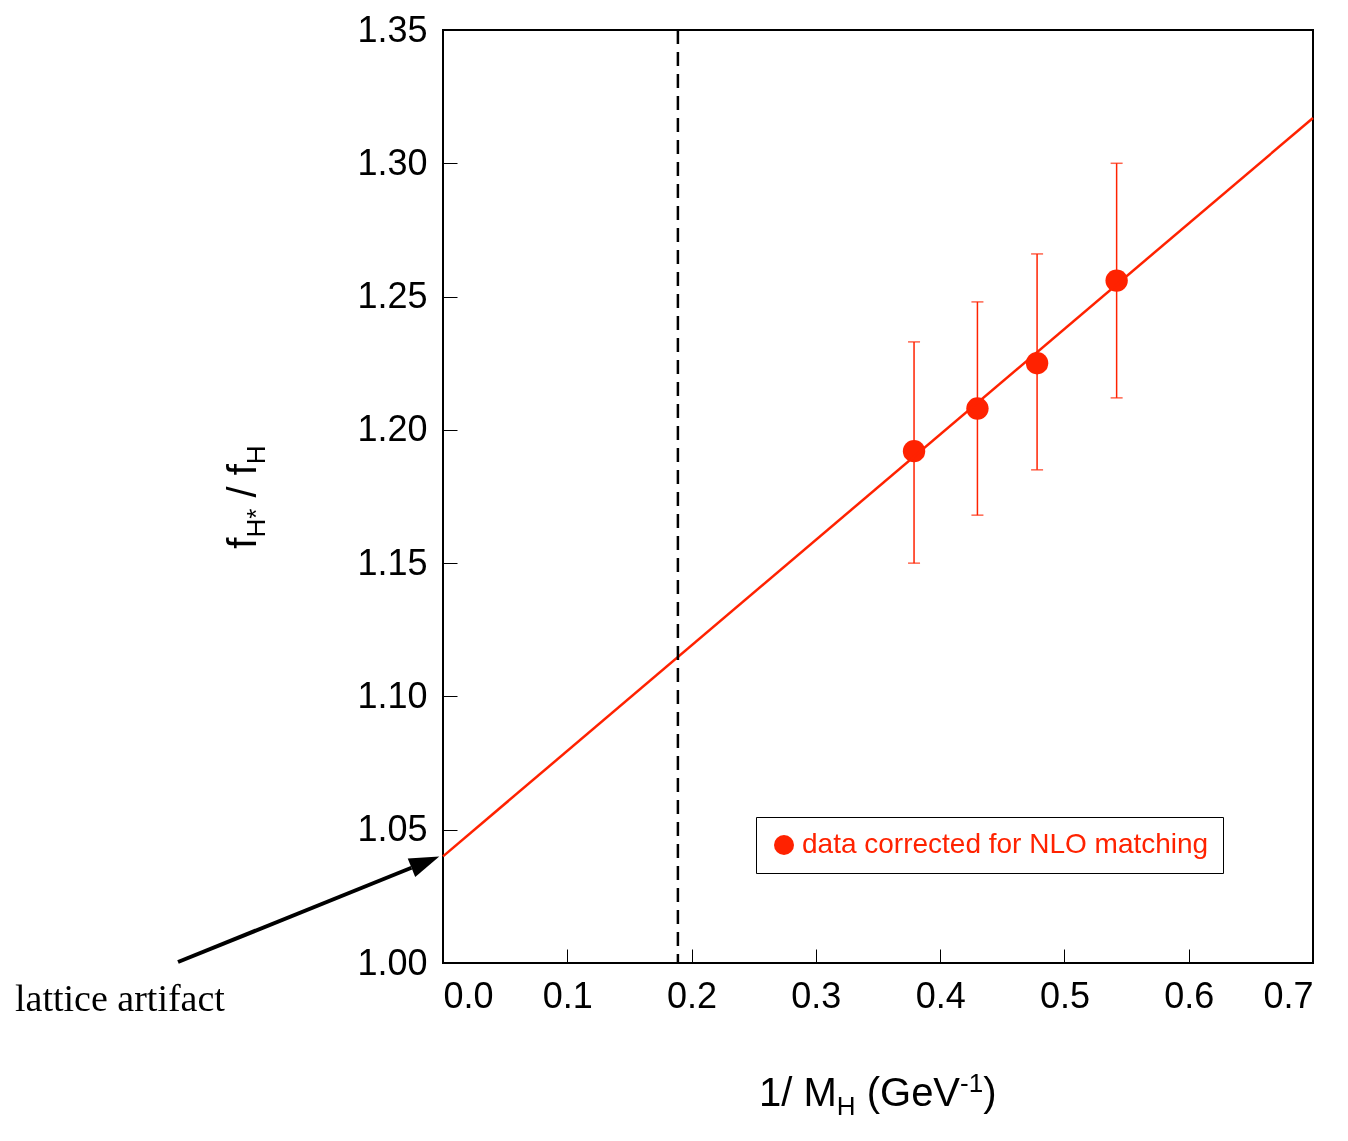 The image size is (1348, 1141). What do you see at coordinates (392, 829) in the screenshot?
I see `y-tick-label: 1.05` at bounding box center [392, 829].